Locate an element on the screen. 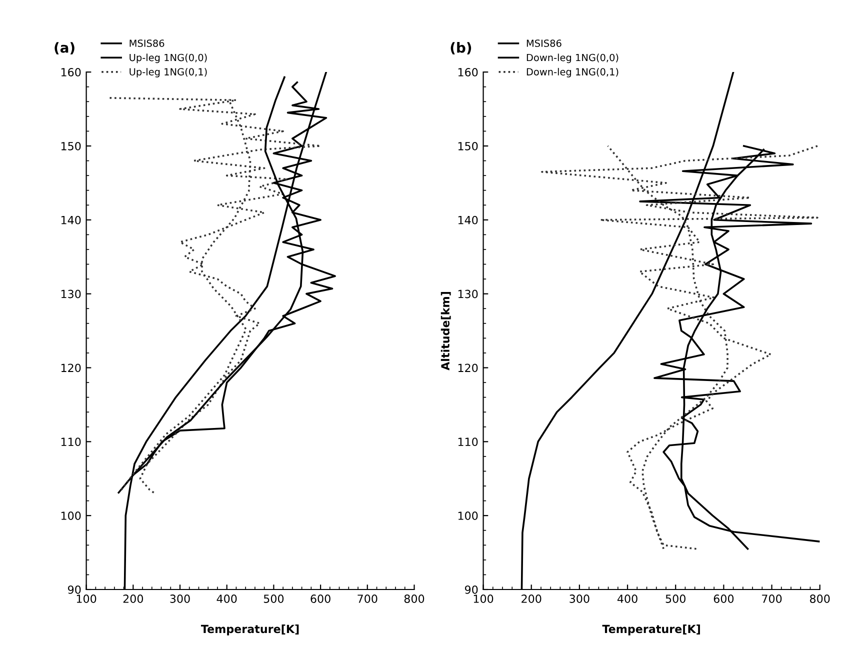 Image resolution: width=863 pixels, height=655 pixels. legend-label: Up-leg 1NG(0,0) is located at coordinates (168, 59).